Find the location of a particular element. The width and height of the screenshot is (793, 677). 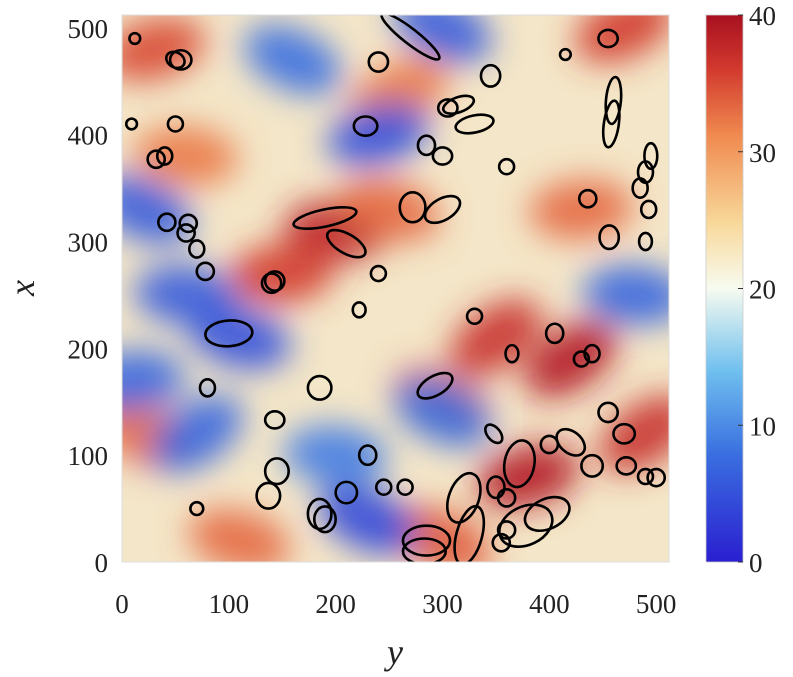

x-tick-label: 400 is located at coordinates (549, 604).